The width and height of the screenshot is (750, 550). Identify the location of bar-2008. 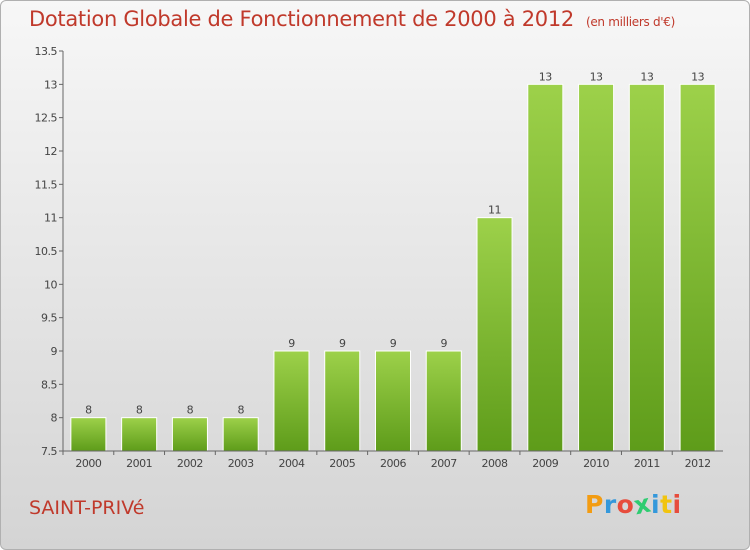
(494, 334).